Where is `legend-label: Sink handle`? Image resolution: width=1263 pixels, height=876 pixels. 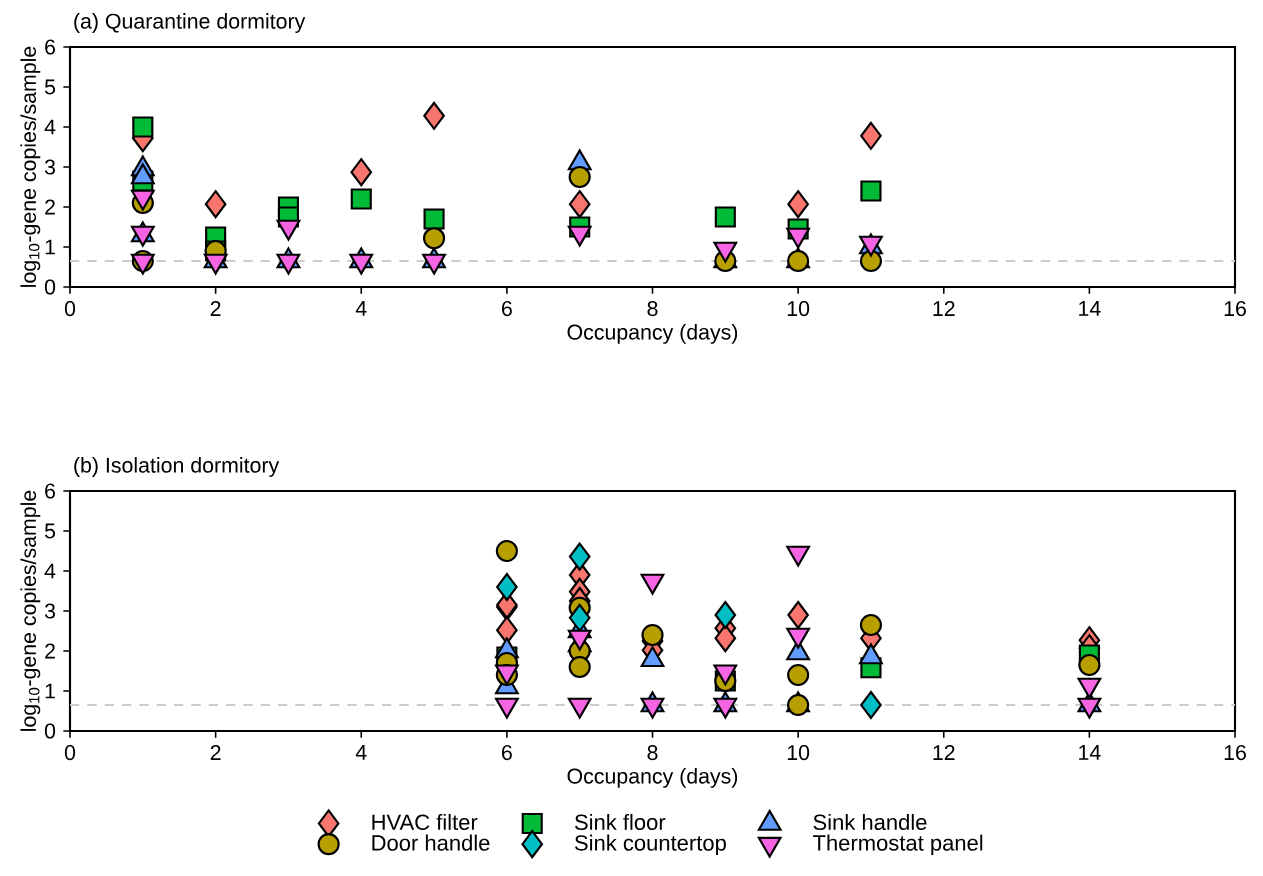 legend-label: Sink handle is located at coordinates (870, 822).